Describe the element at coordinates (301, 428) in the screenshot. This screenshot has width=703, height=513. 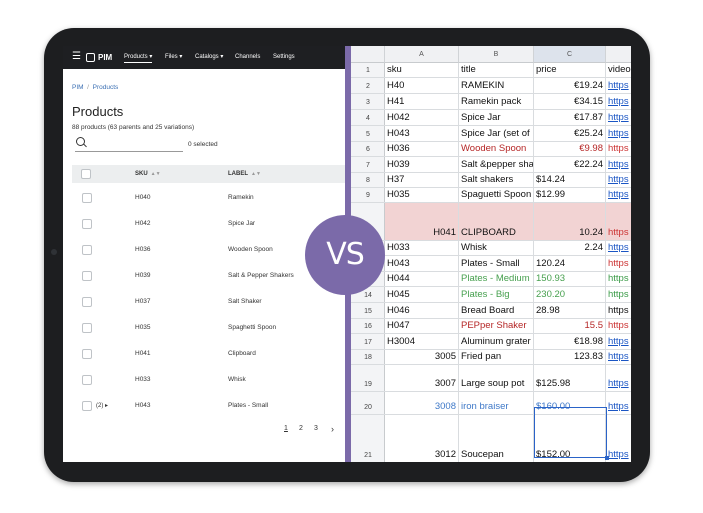
I see `page-2: 2` at that location.